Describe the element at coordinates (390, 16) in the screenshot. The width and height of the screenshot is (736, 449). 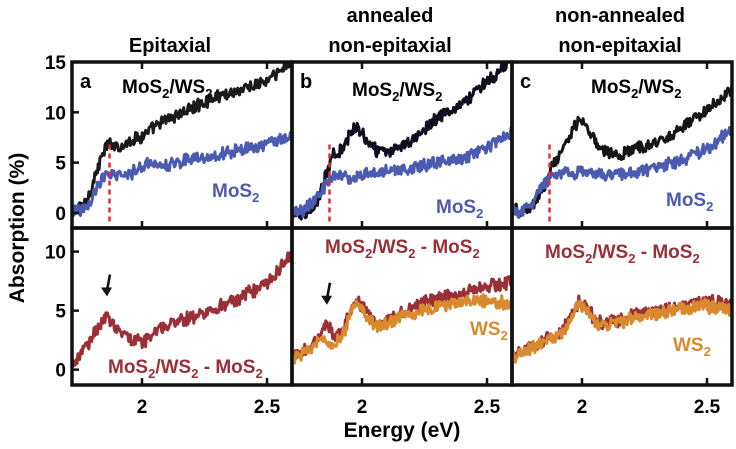
I see `title-b-line1: annealed` at that location.